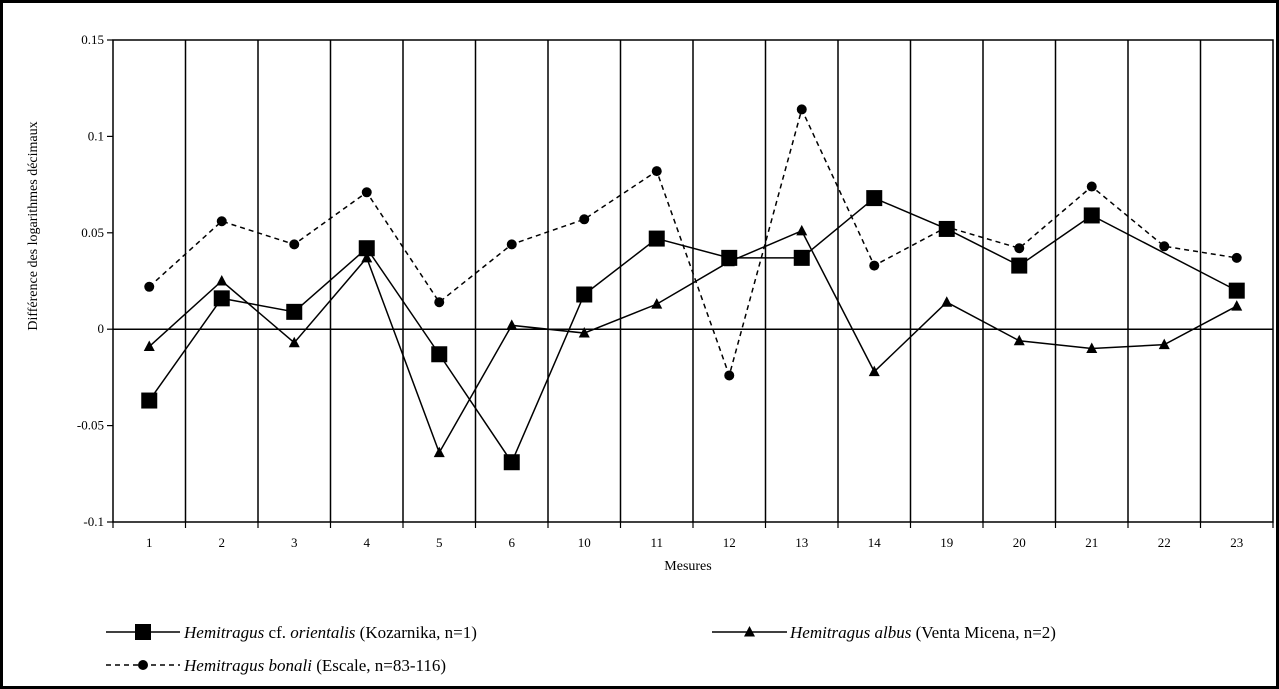 This screenshot has height=689, width=1279. What do you see at coordinates (729, 542) in the screenshot?
I see `x-tick-label: 12` at bounding box center [729, 542].